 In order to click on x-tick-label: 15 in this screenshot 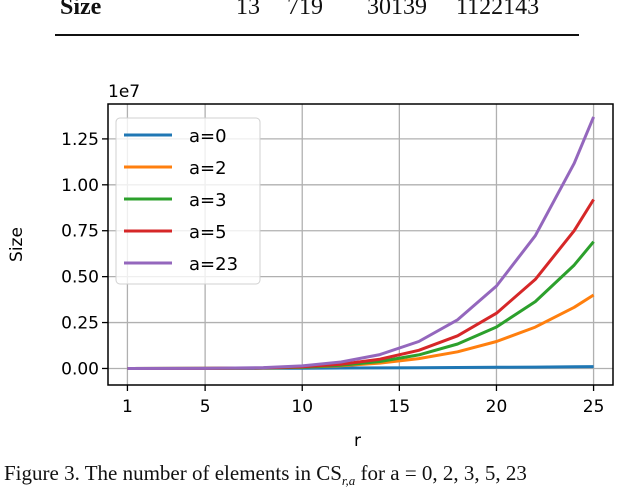, I will do `click(400, 407)`.